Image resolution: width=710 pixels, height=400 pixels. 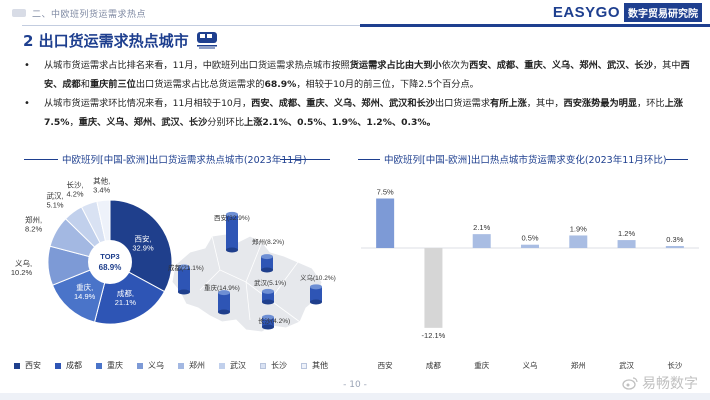 I want to click on bullet-text-segment: 从城市货运需求占比排名来看，11月，中欧班列出口货运需求热点城市按照, so click(x=197, y=65).